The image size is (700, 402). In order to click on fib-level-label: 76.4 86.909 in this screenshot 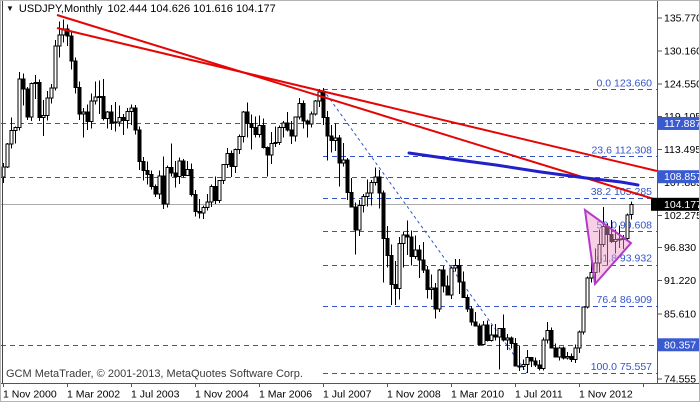, I will do `click(625, 300)`.